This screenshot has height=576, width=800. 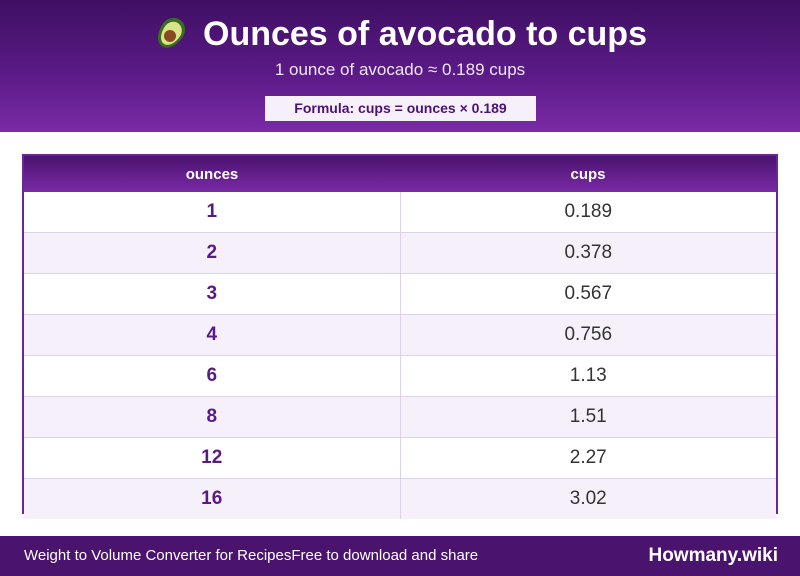 What do you see at coordinates (171, 33) in the screenshot?
I see `avocado-icon` at bounding box center [171, 33].